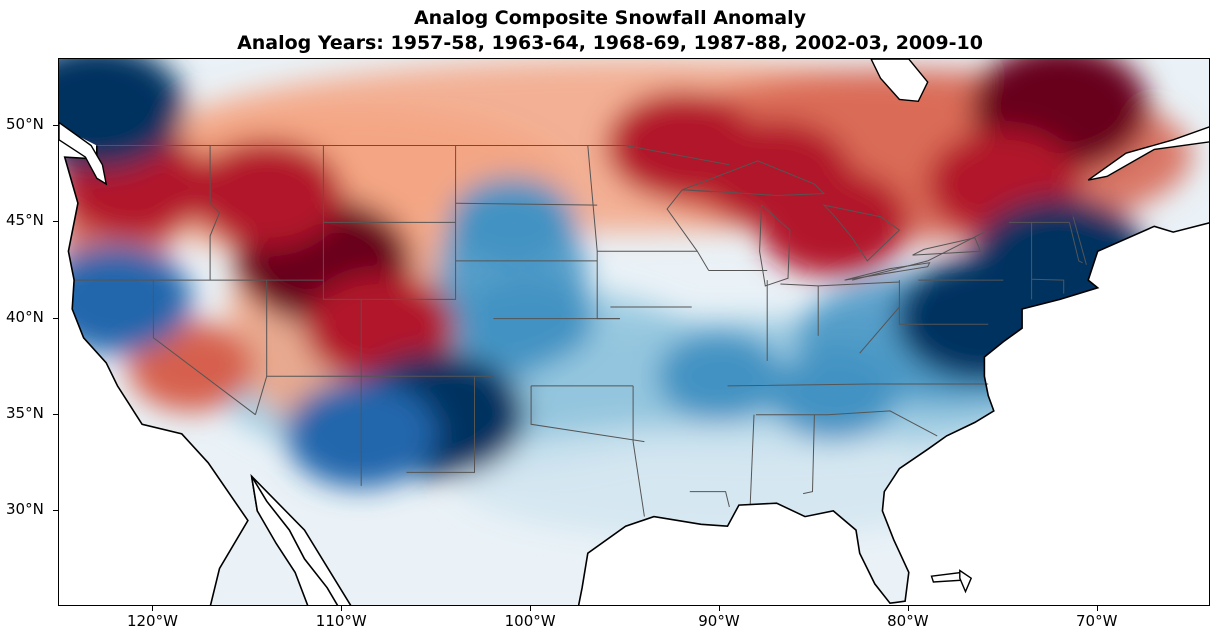 This screenshot has height=640, width=1220. What do you see at coordinates (25, 124) in the screenshot?
I see `latitude-tick-label: 50°N` at bounding box center [25, 124].